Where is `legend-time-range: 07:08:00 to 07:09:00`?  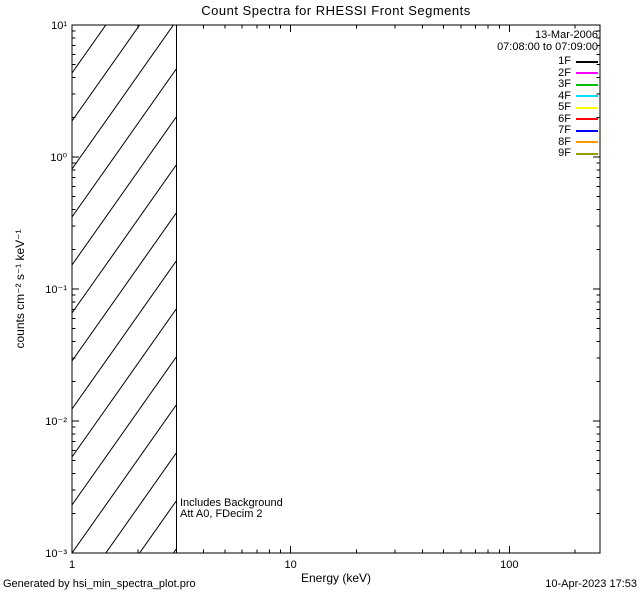 legend-time-range: 07:08:00 to 07:09:00 is located at coordinates (547, 46).